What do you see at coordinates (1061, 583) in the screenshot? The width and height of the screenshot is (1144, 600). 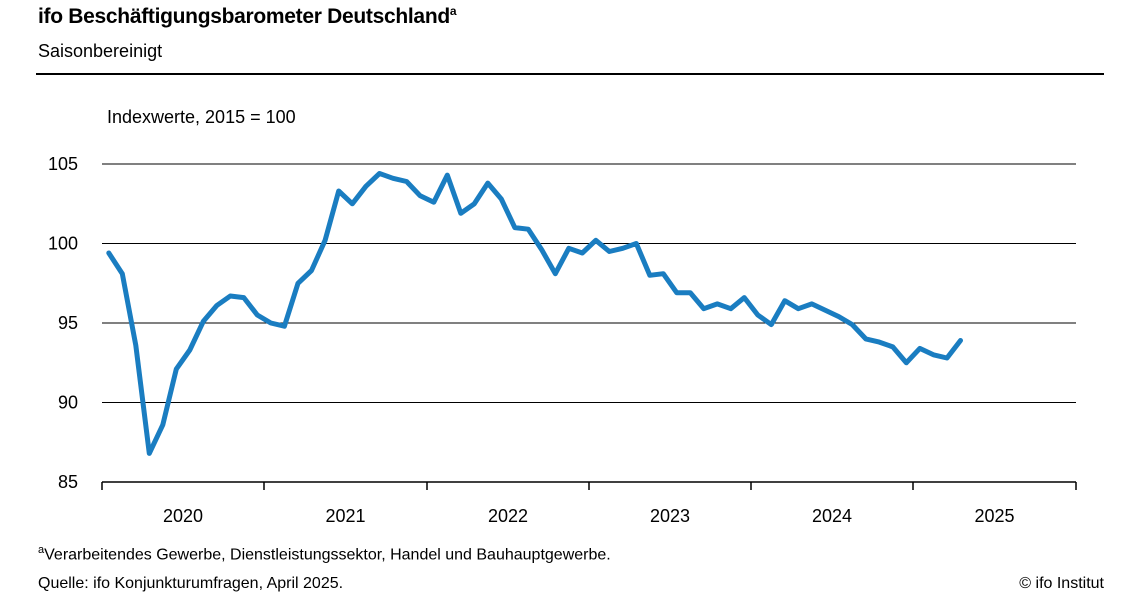 I see `copyright-note: © ifo Institut` at bounding box center [1061, 583].